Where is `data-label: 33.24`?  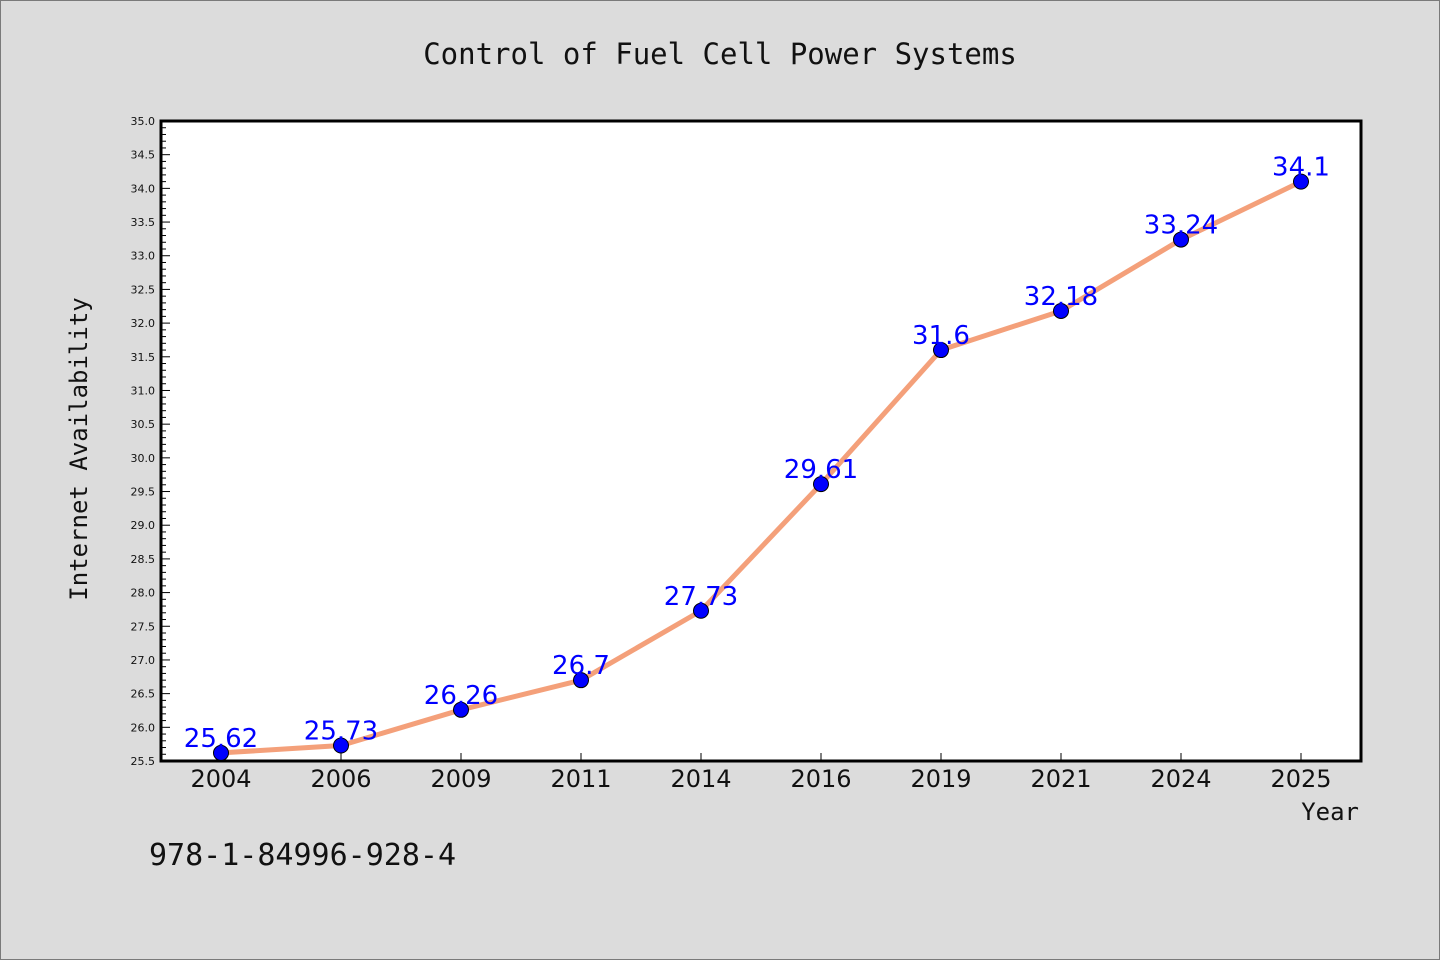 data-label: 33.24 is located at coordinates (1181, 226).